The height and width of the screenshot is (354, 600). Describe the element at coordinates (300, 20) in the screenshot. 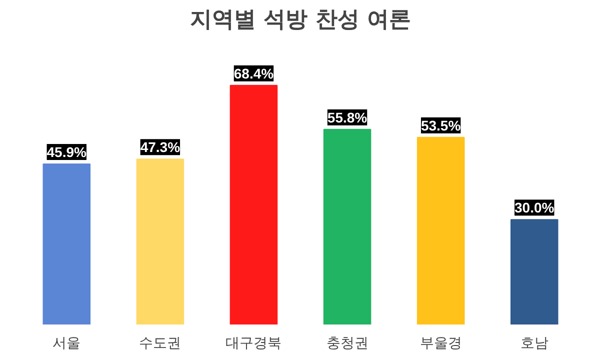

I see `chart-title: 지역별 석방 찬성 여론` at that location.